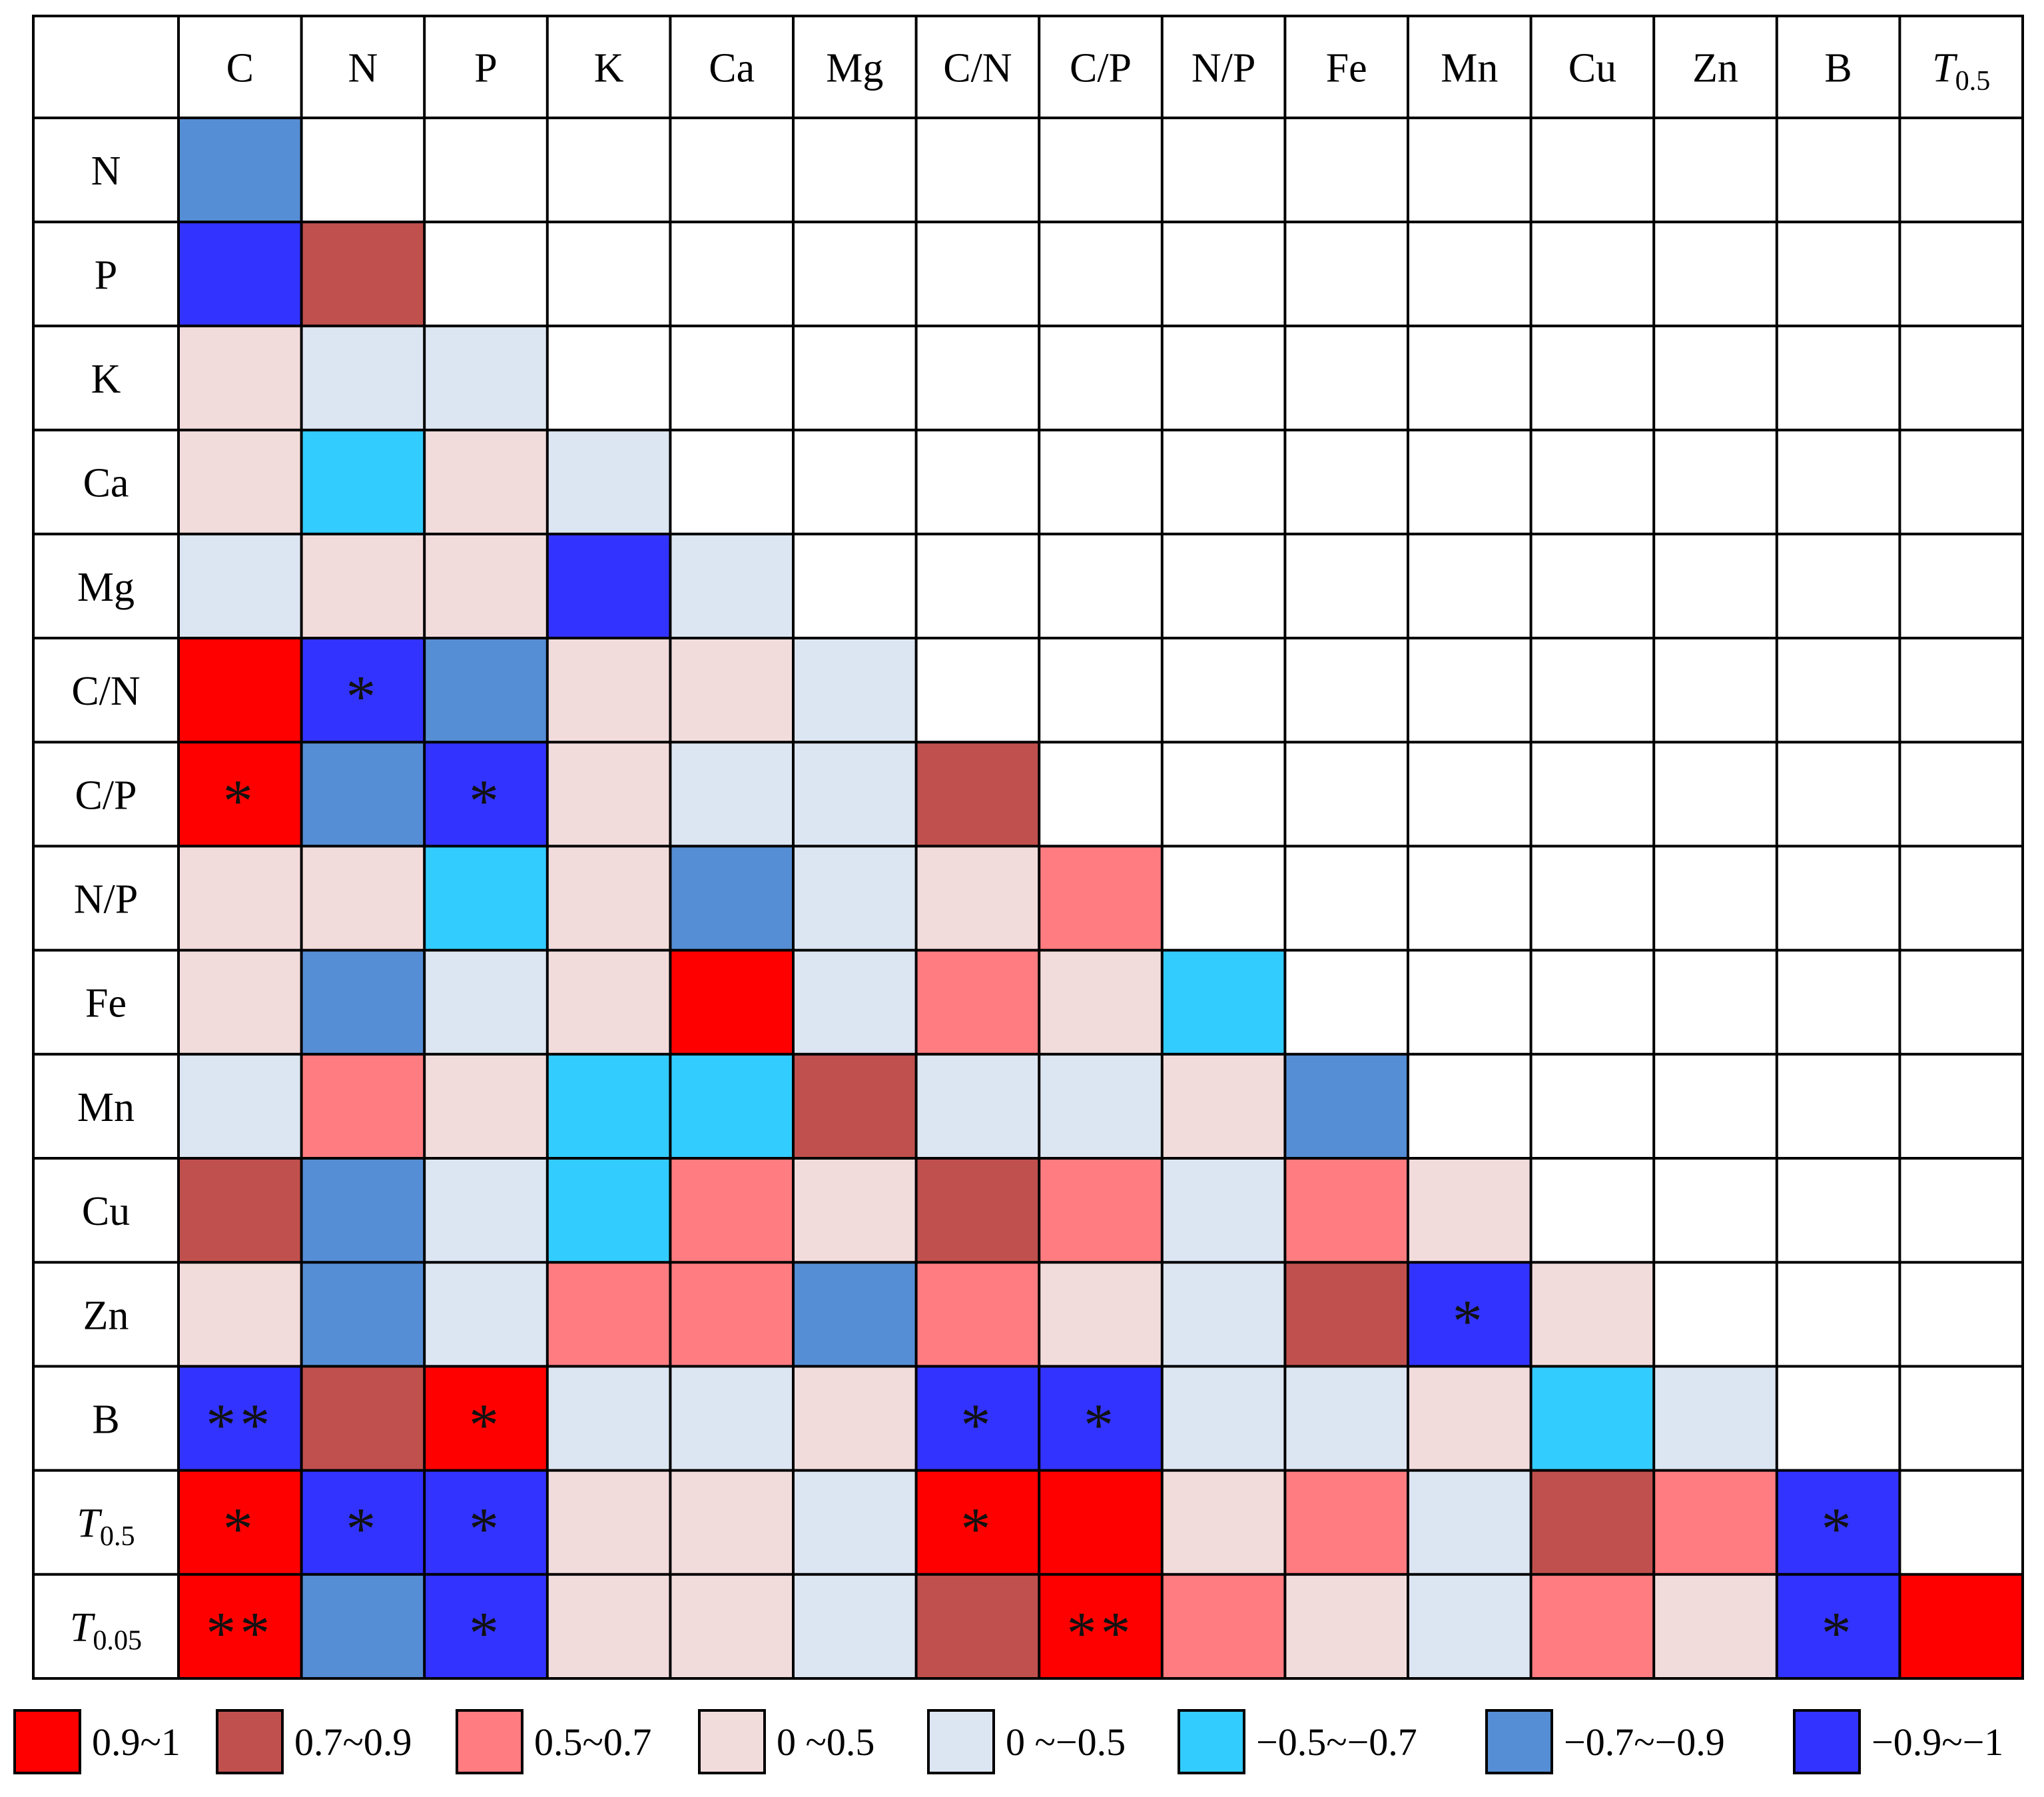 The image size is (2044, 1797). Describe the element at coordinates (1336, 1742) in the screenshot. I see `legend-label: −0.5~−0.7` at that location.